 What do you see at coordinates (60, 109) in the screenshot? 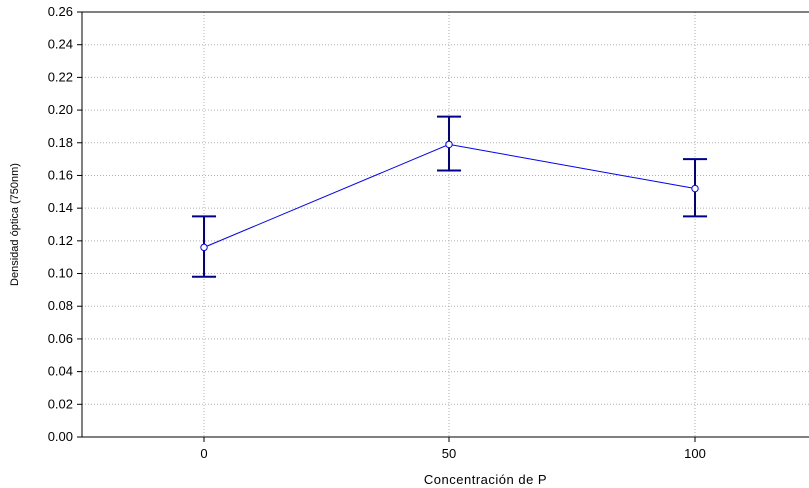
I see `y-tick-label: 0.20` at bounding box center [60, 109].